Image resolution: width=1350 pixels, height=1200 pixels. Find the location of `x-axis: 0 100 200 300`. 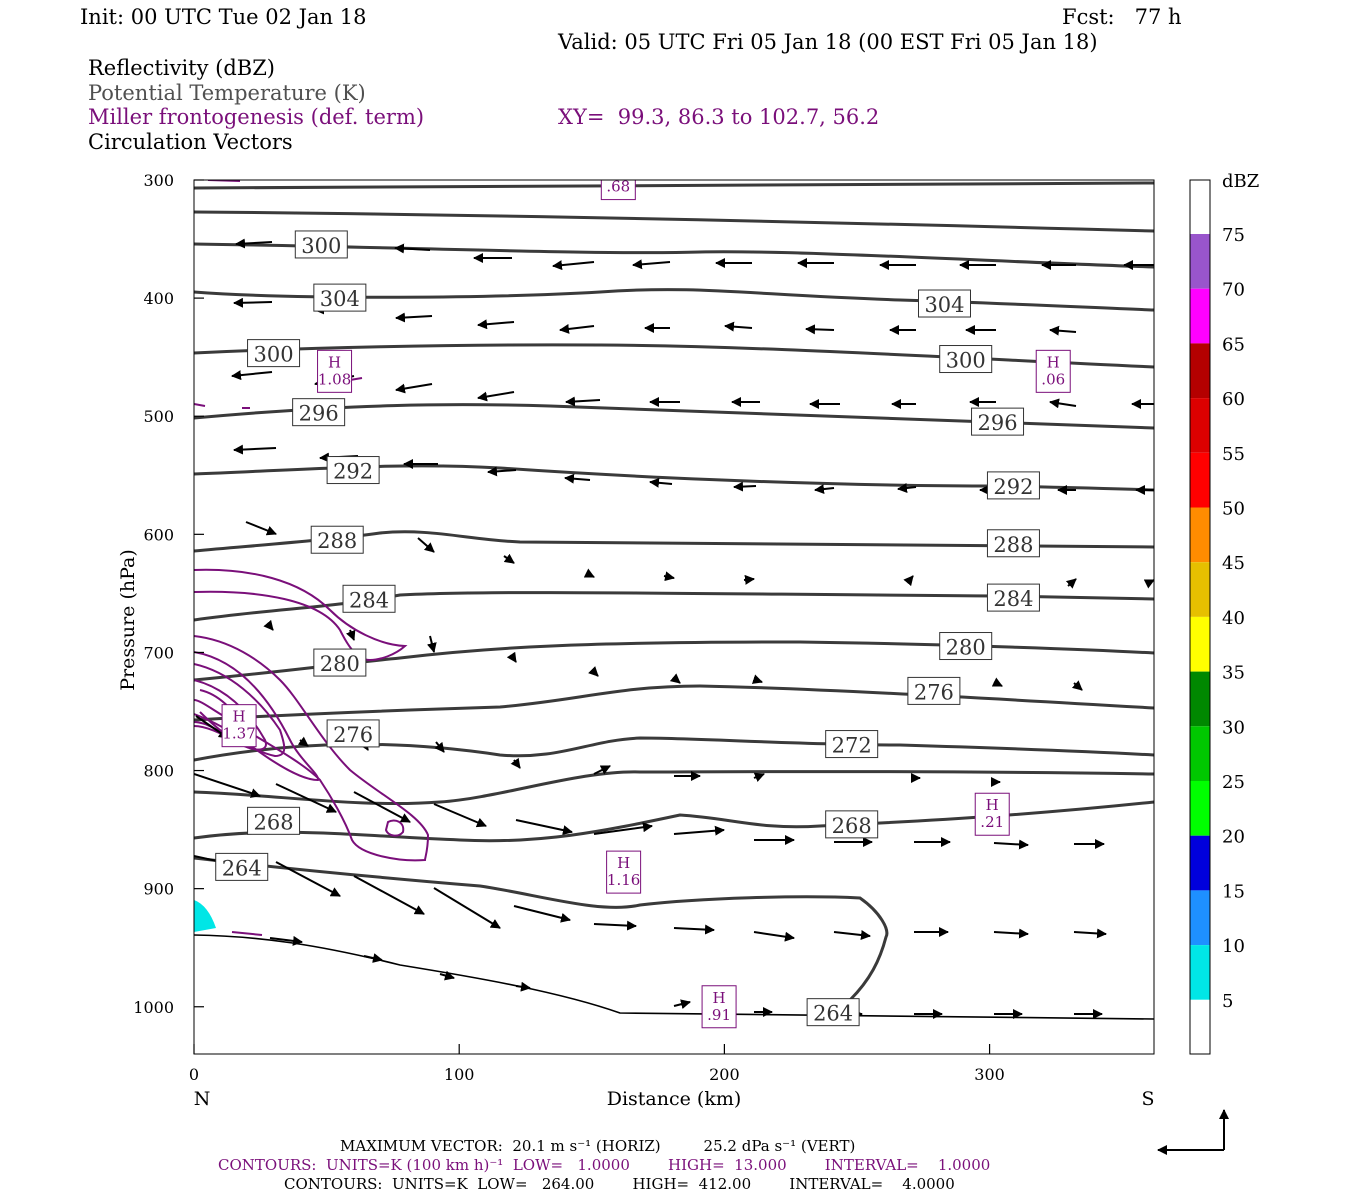

x-axis: 0 100 200 300 is located at coordinates (597, 1064).